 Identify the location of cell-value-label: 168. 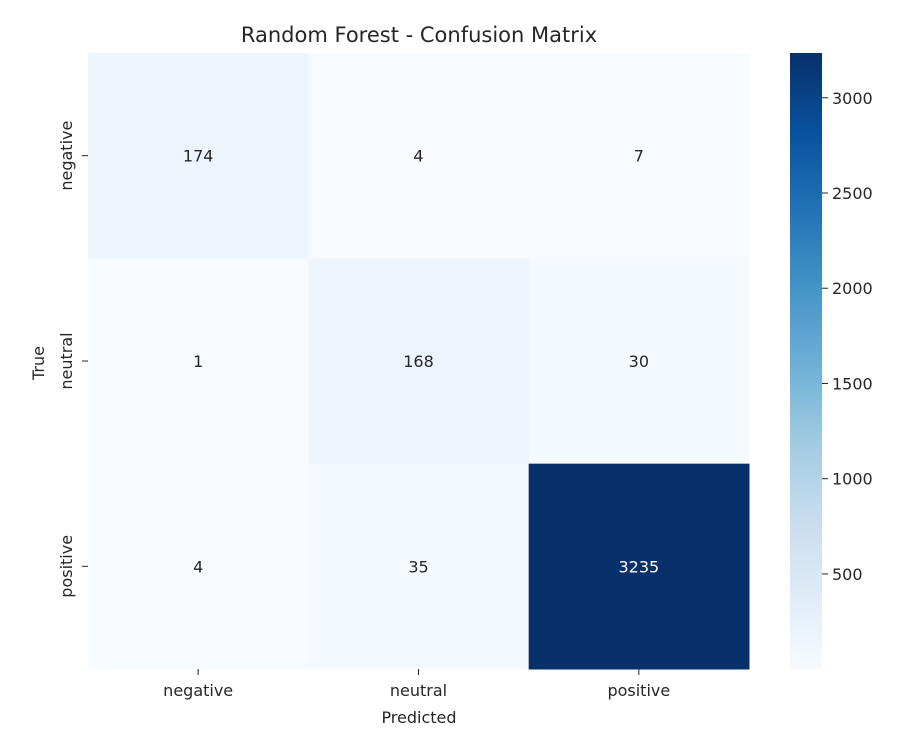
(418, 361).